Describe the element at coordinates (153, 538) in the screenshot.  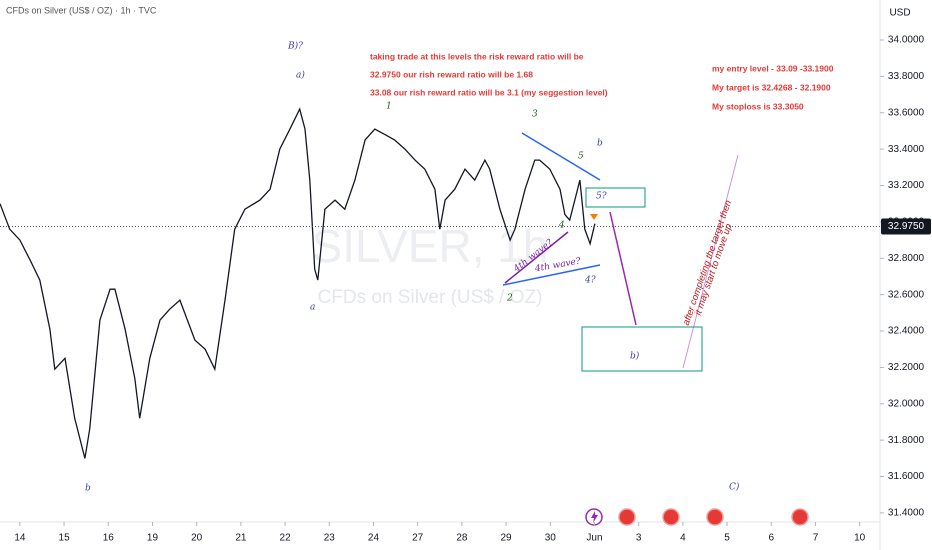
I see `x-tick-label: 19` at that location.